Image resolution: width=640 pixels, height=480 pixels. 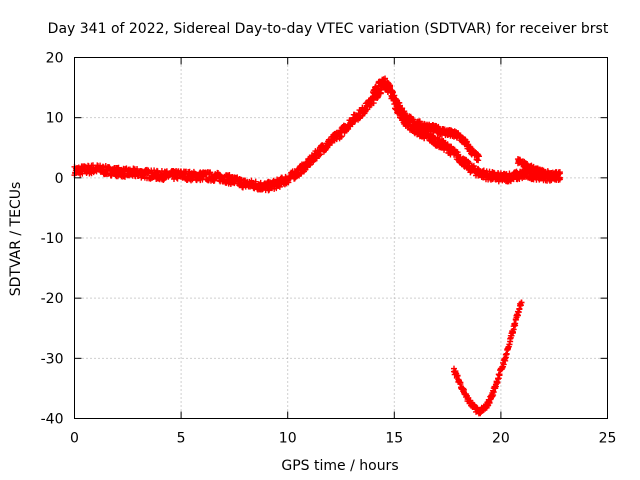 I want to click on x-tick-label: 0, so click(x=74, y=439).